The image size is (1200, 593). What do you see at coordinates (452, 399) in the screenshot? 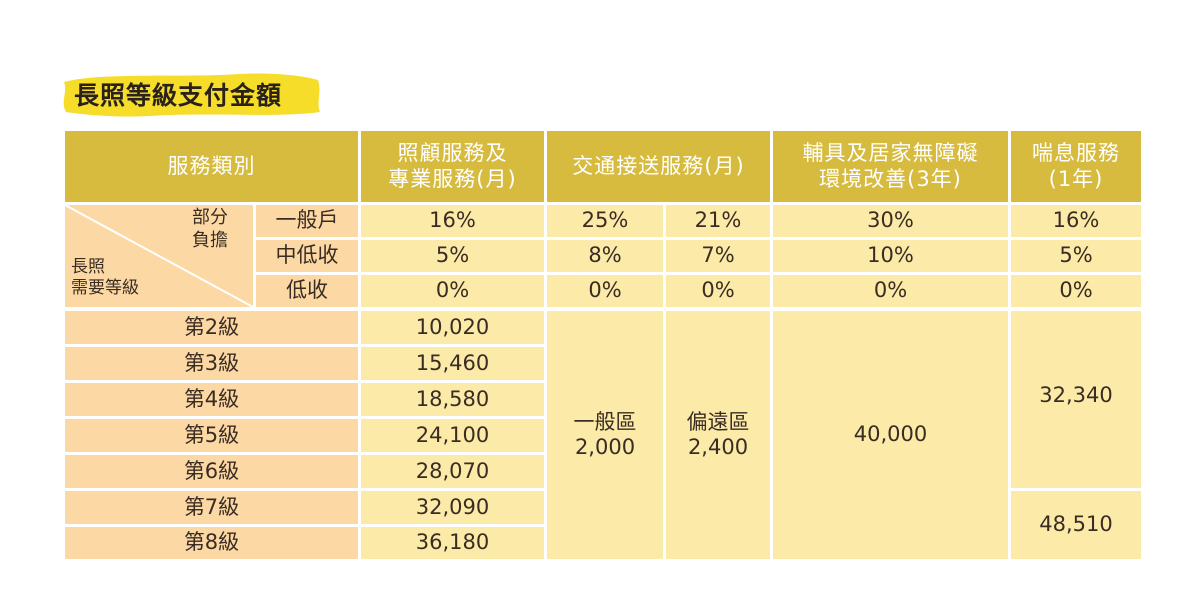
I see `care-amount-level-4: 18,580` at bounding box center [452, 399].